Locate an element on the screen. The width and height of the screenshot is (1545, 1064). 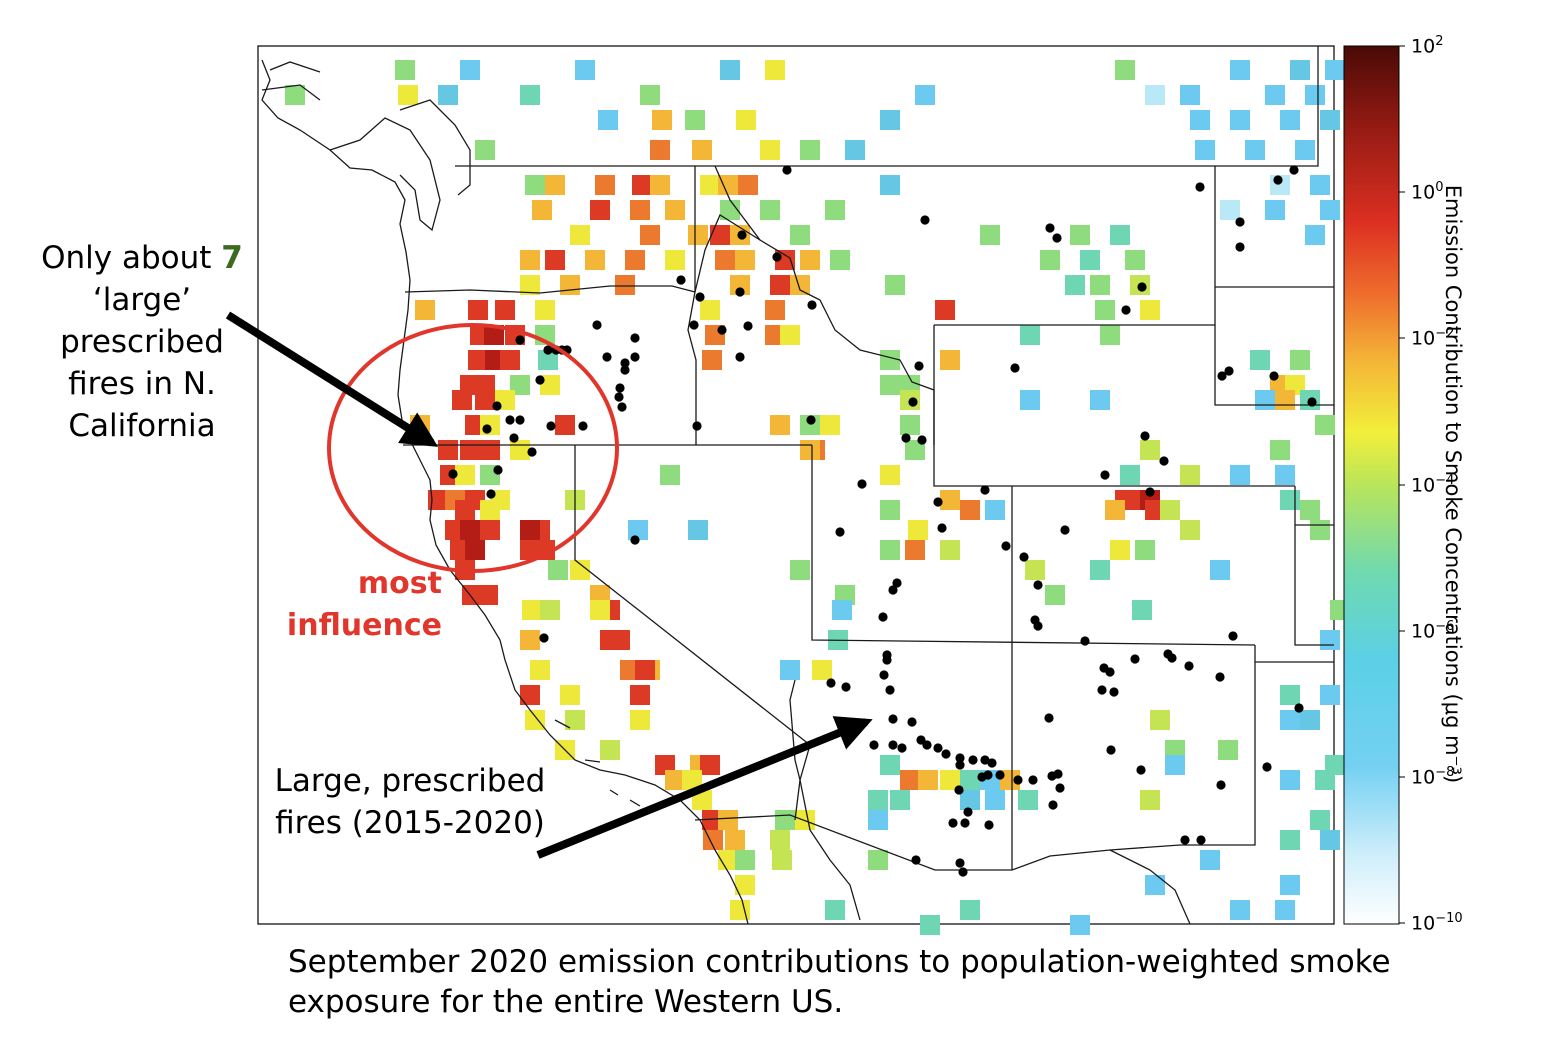
most-influence-label: most influence is located at coordinates (364, 604).